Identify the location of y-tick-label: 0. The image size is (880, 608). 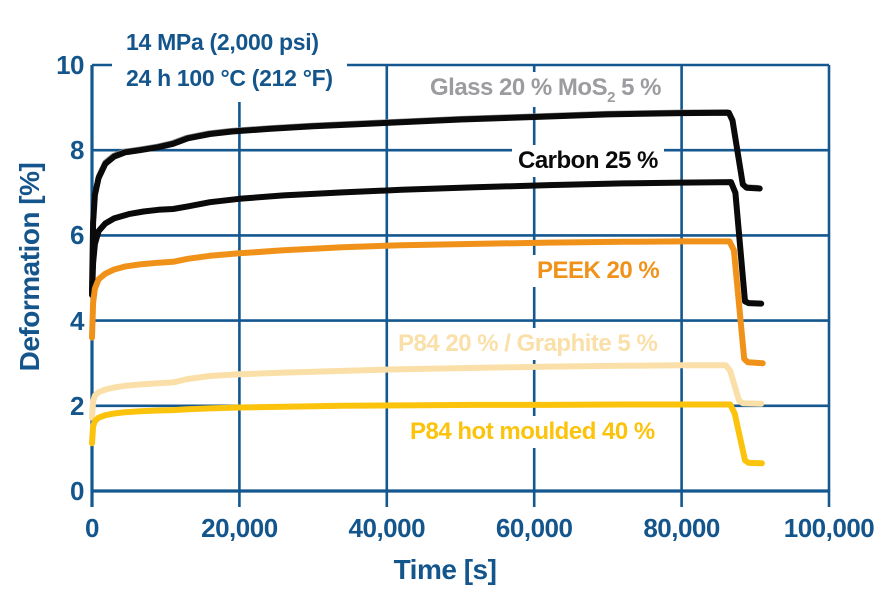
(77, 491).